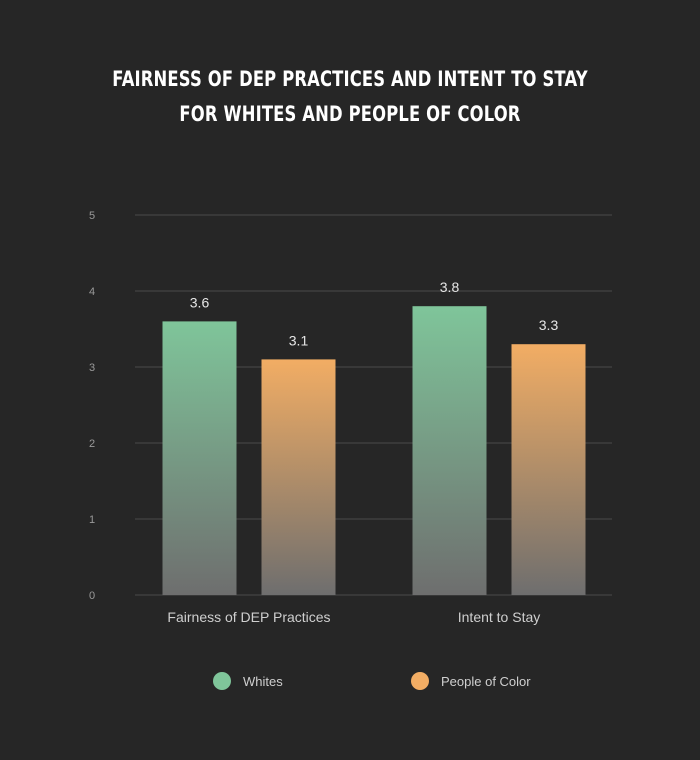  Describe the element at coordinates (374, 313) in the screenshot. I see `data-labels: 3.6 3.8 3.1 3.3` at that location.